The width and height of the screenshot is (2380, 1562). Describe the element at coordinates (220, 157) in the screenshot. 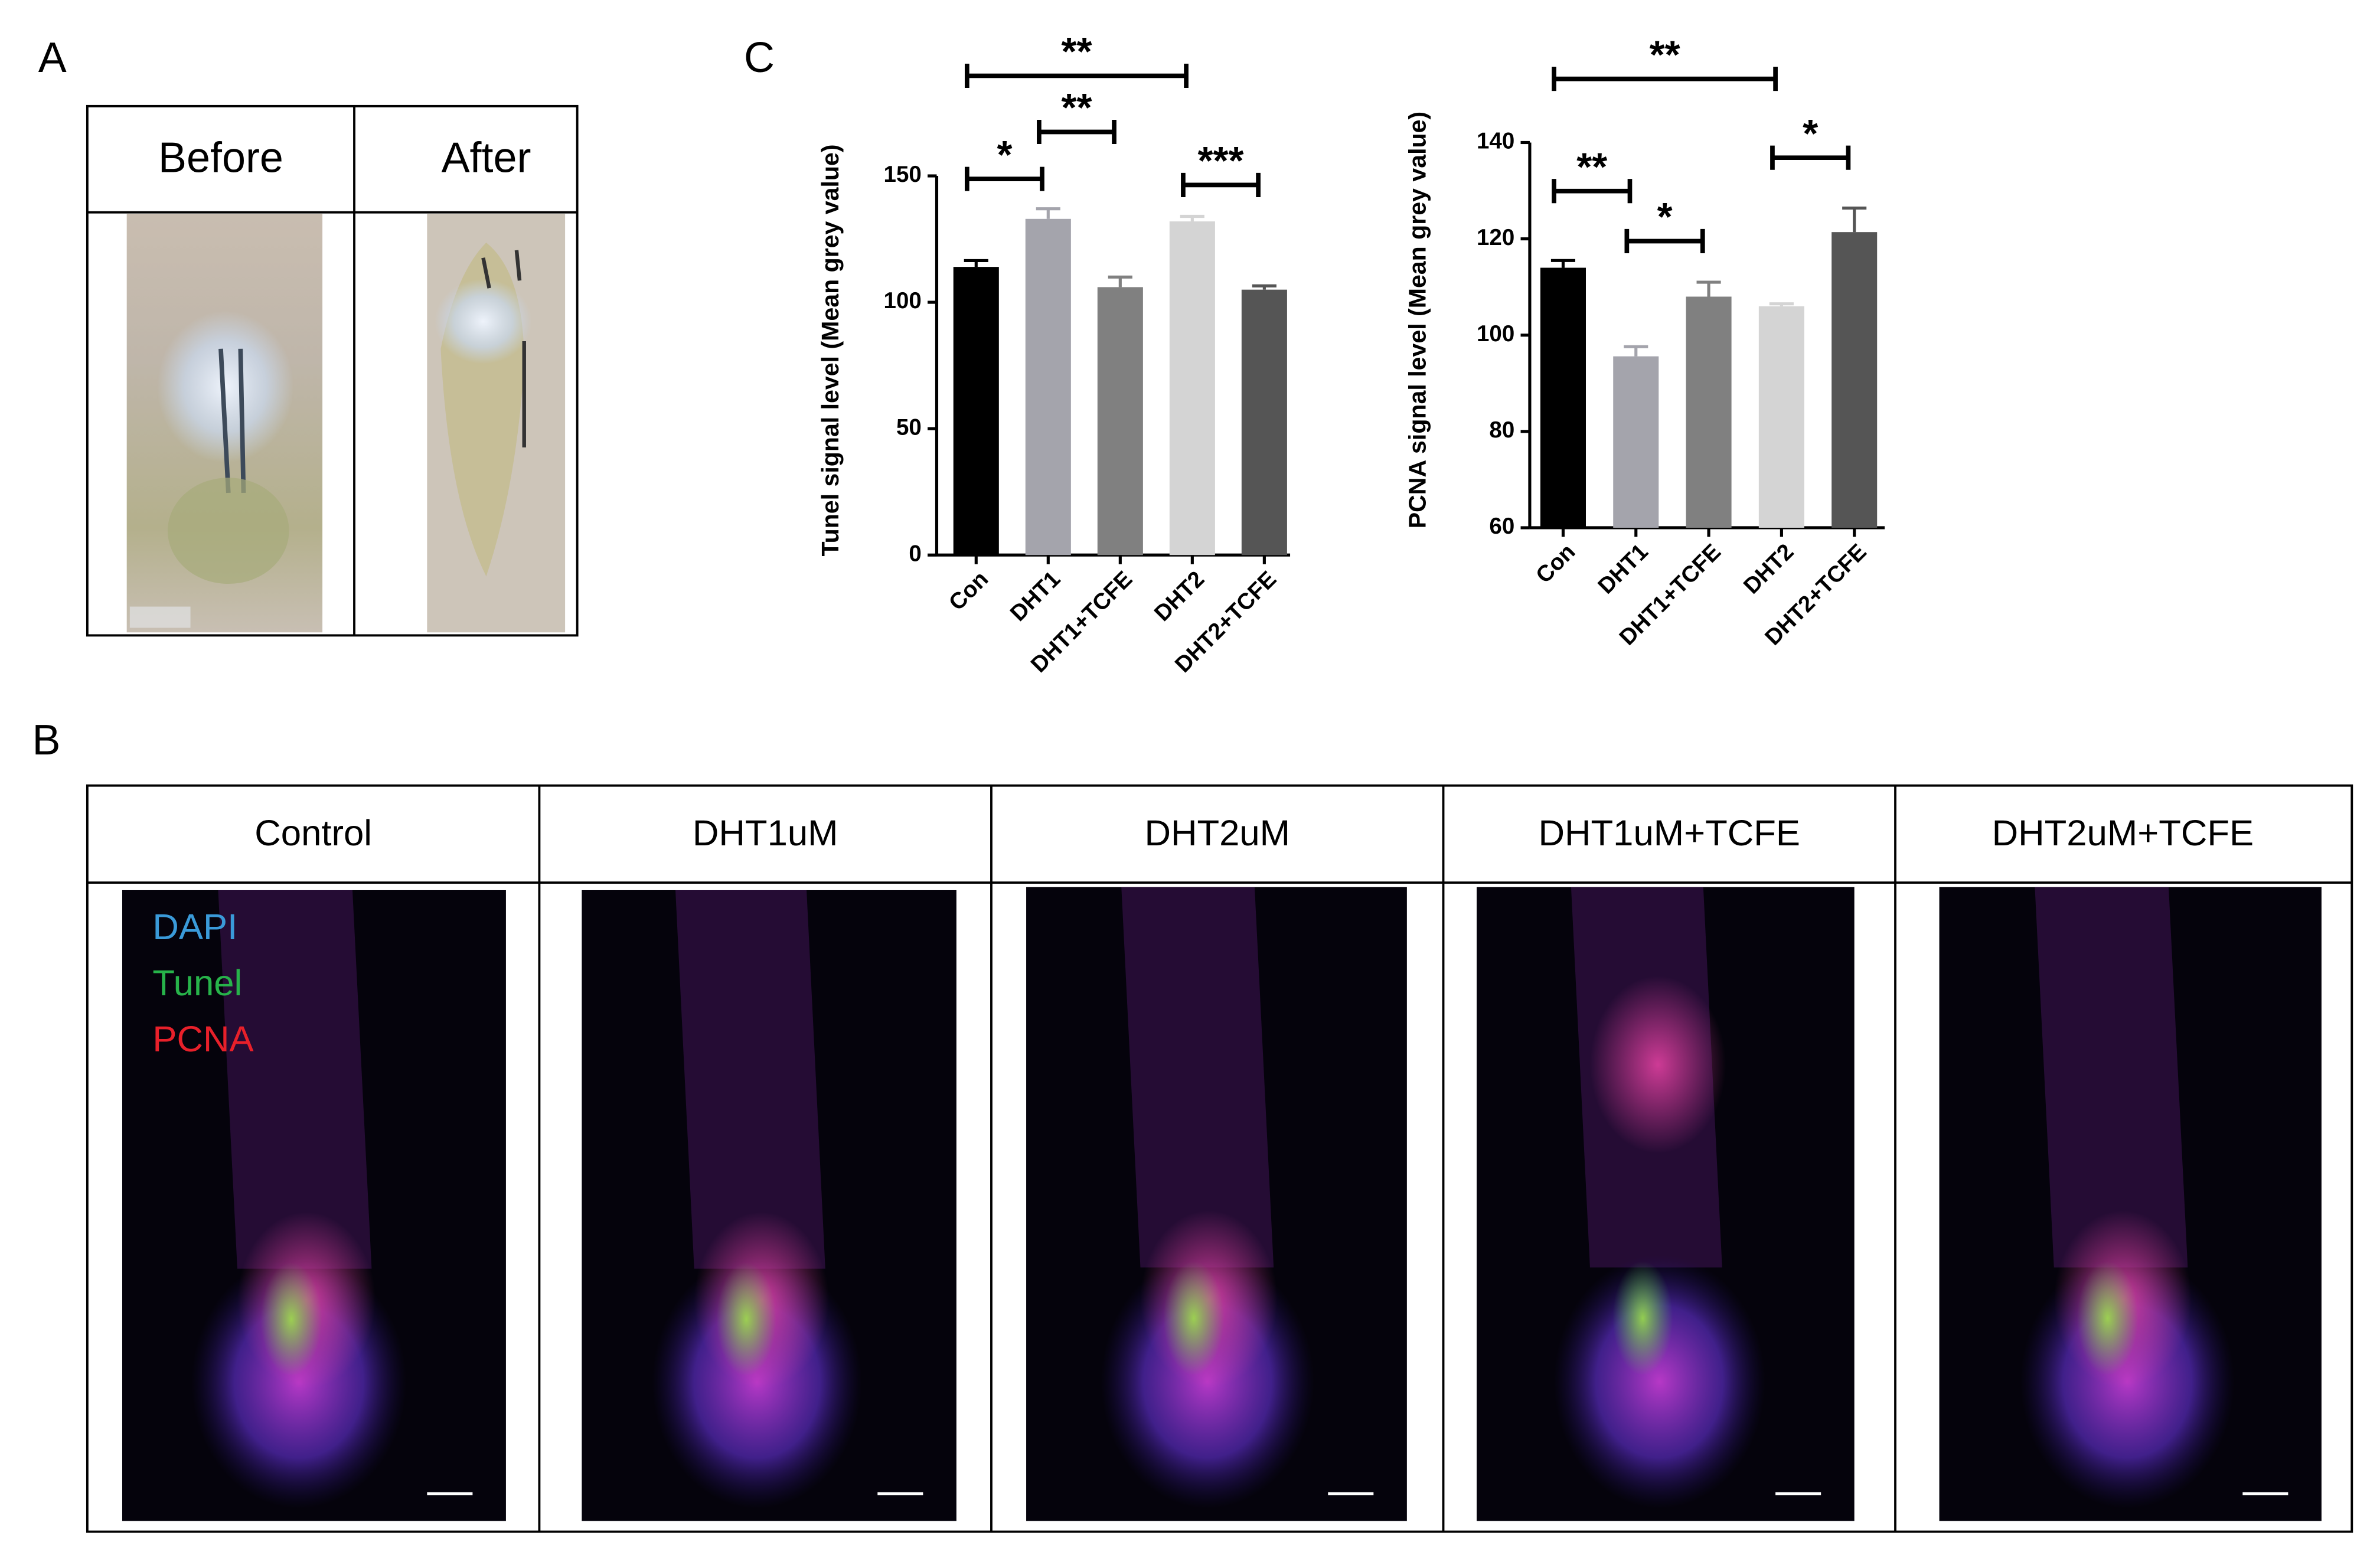

I see `header: Before` at that location.